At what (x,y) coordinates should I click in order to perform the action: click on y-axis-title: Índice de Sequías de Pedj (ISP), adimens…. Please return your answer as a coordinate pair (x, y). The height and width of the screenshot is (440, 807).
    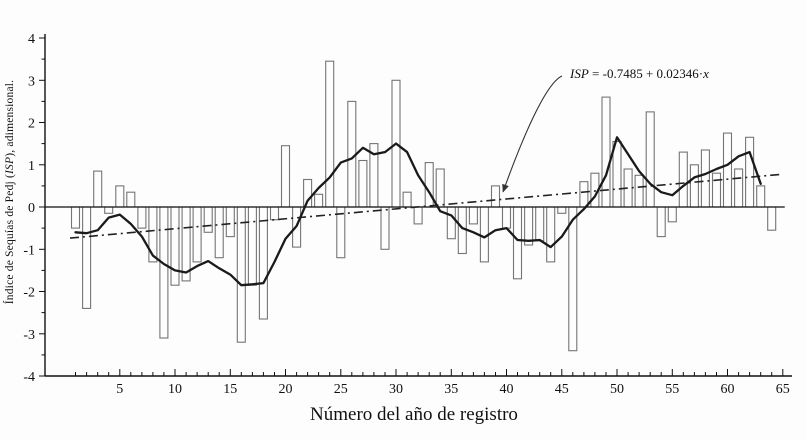
    Looking at the image, I should click on (10, 192).